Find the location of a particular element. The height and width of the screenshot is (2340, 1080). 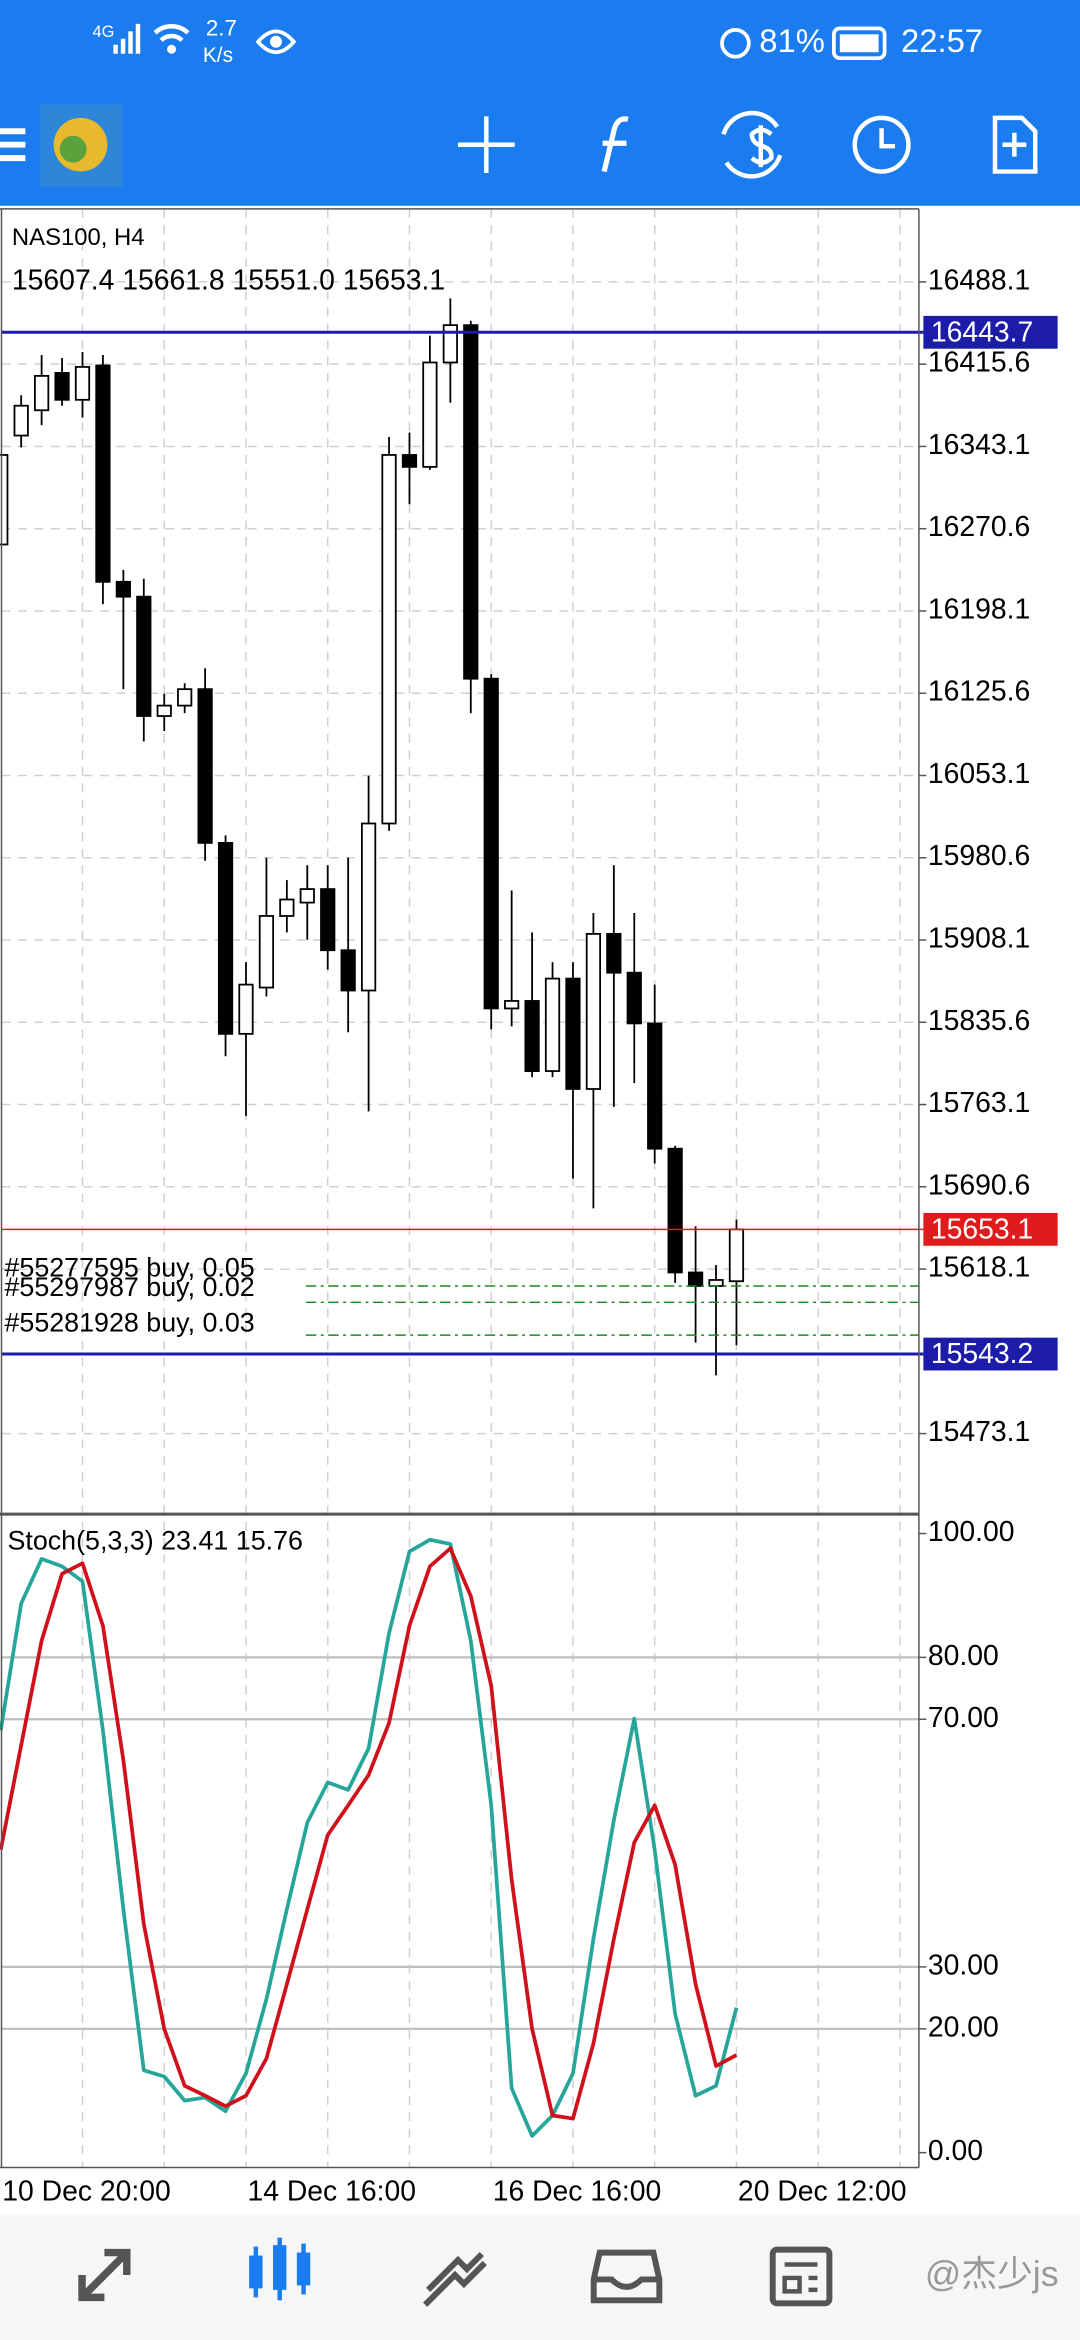

indicators-icon is located at coordinates (615, 144).